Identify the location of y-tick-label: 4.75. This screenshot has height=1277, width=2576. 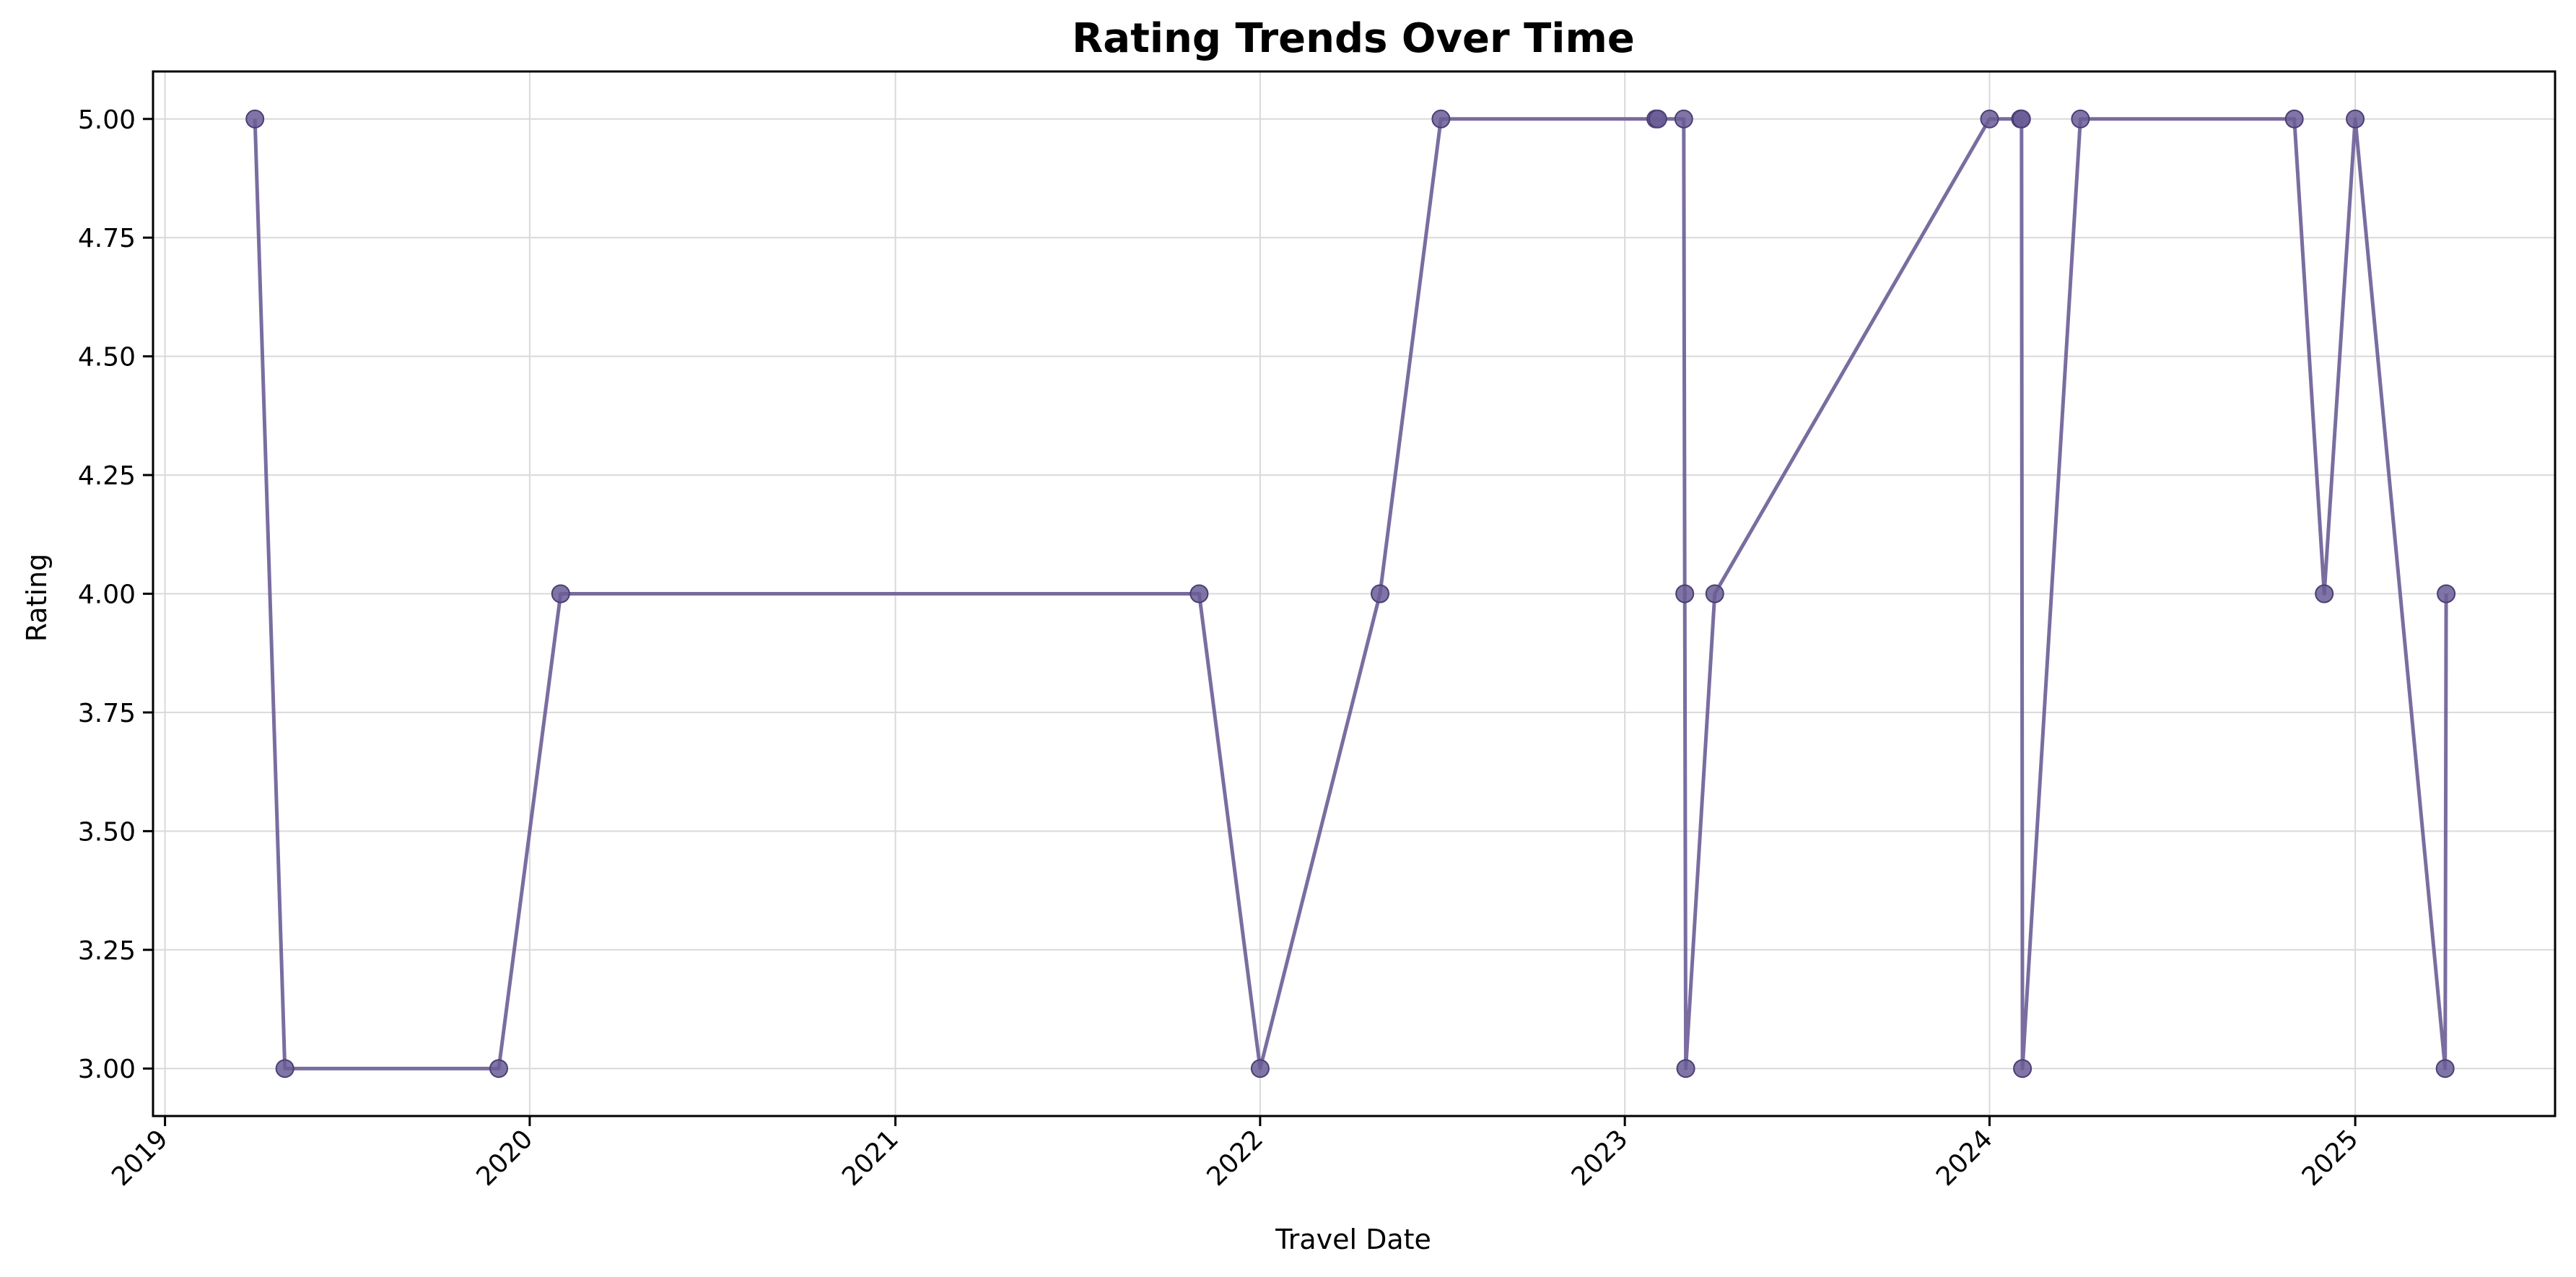
(107, 238).